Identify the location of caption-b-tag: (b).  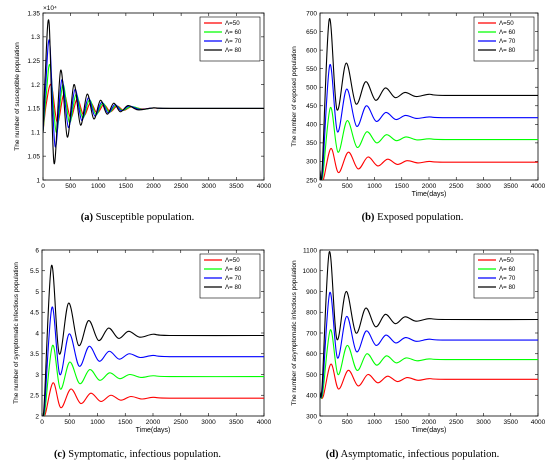
(368, 217).